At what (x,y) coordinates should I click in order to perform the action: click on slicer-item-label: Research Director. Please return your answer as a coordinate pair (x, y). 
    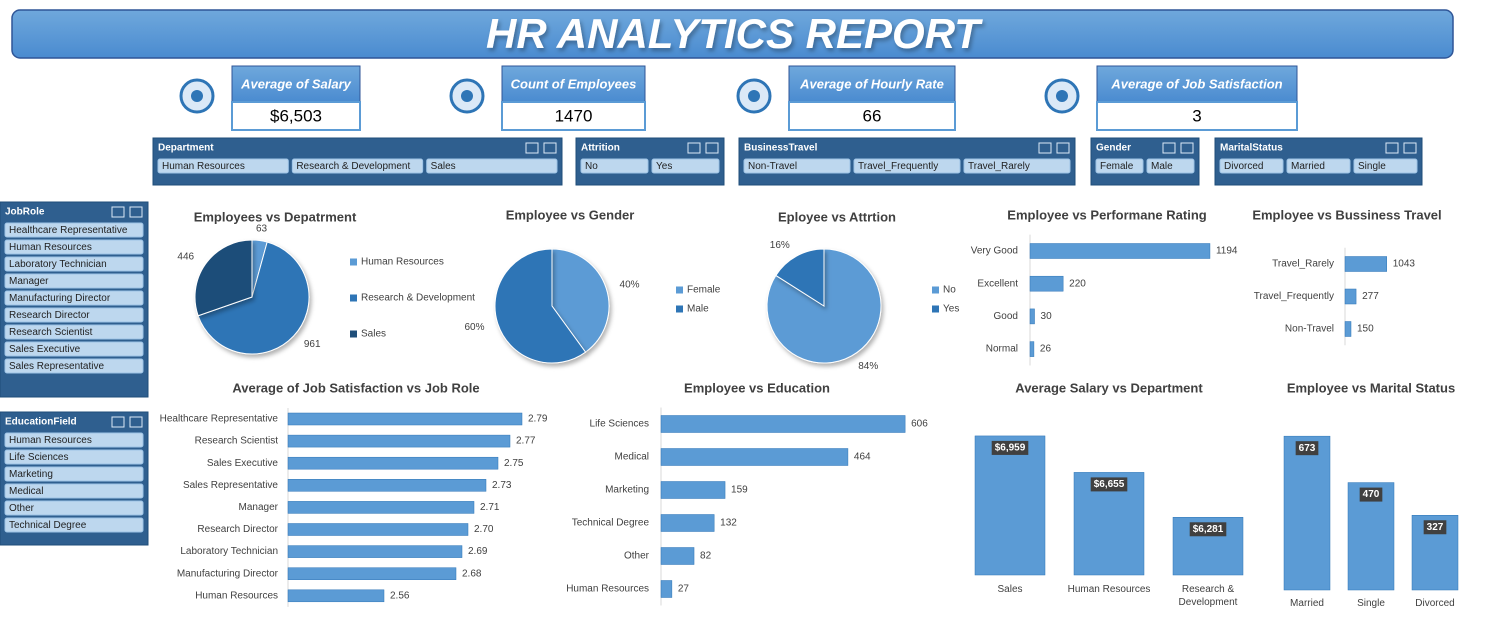
    Looking at the image, I should click on (49, 315).